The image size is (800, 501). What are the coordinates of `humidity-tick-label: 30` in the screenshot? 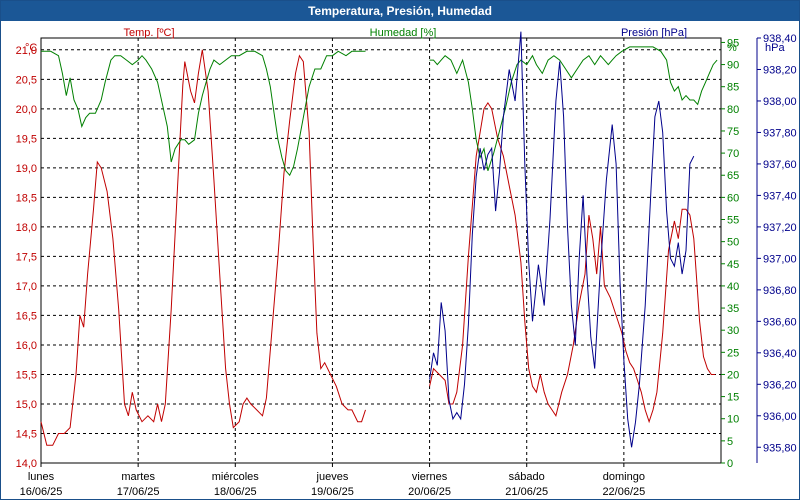 It's located at (733, 331).